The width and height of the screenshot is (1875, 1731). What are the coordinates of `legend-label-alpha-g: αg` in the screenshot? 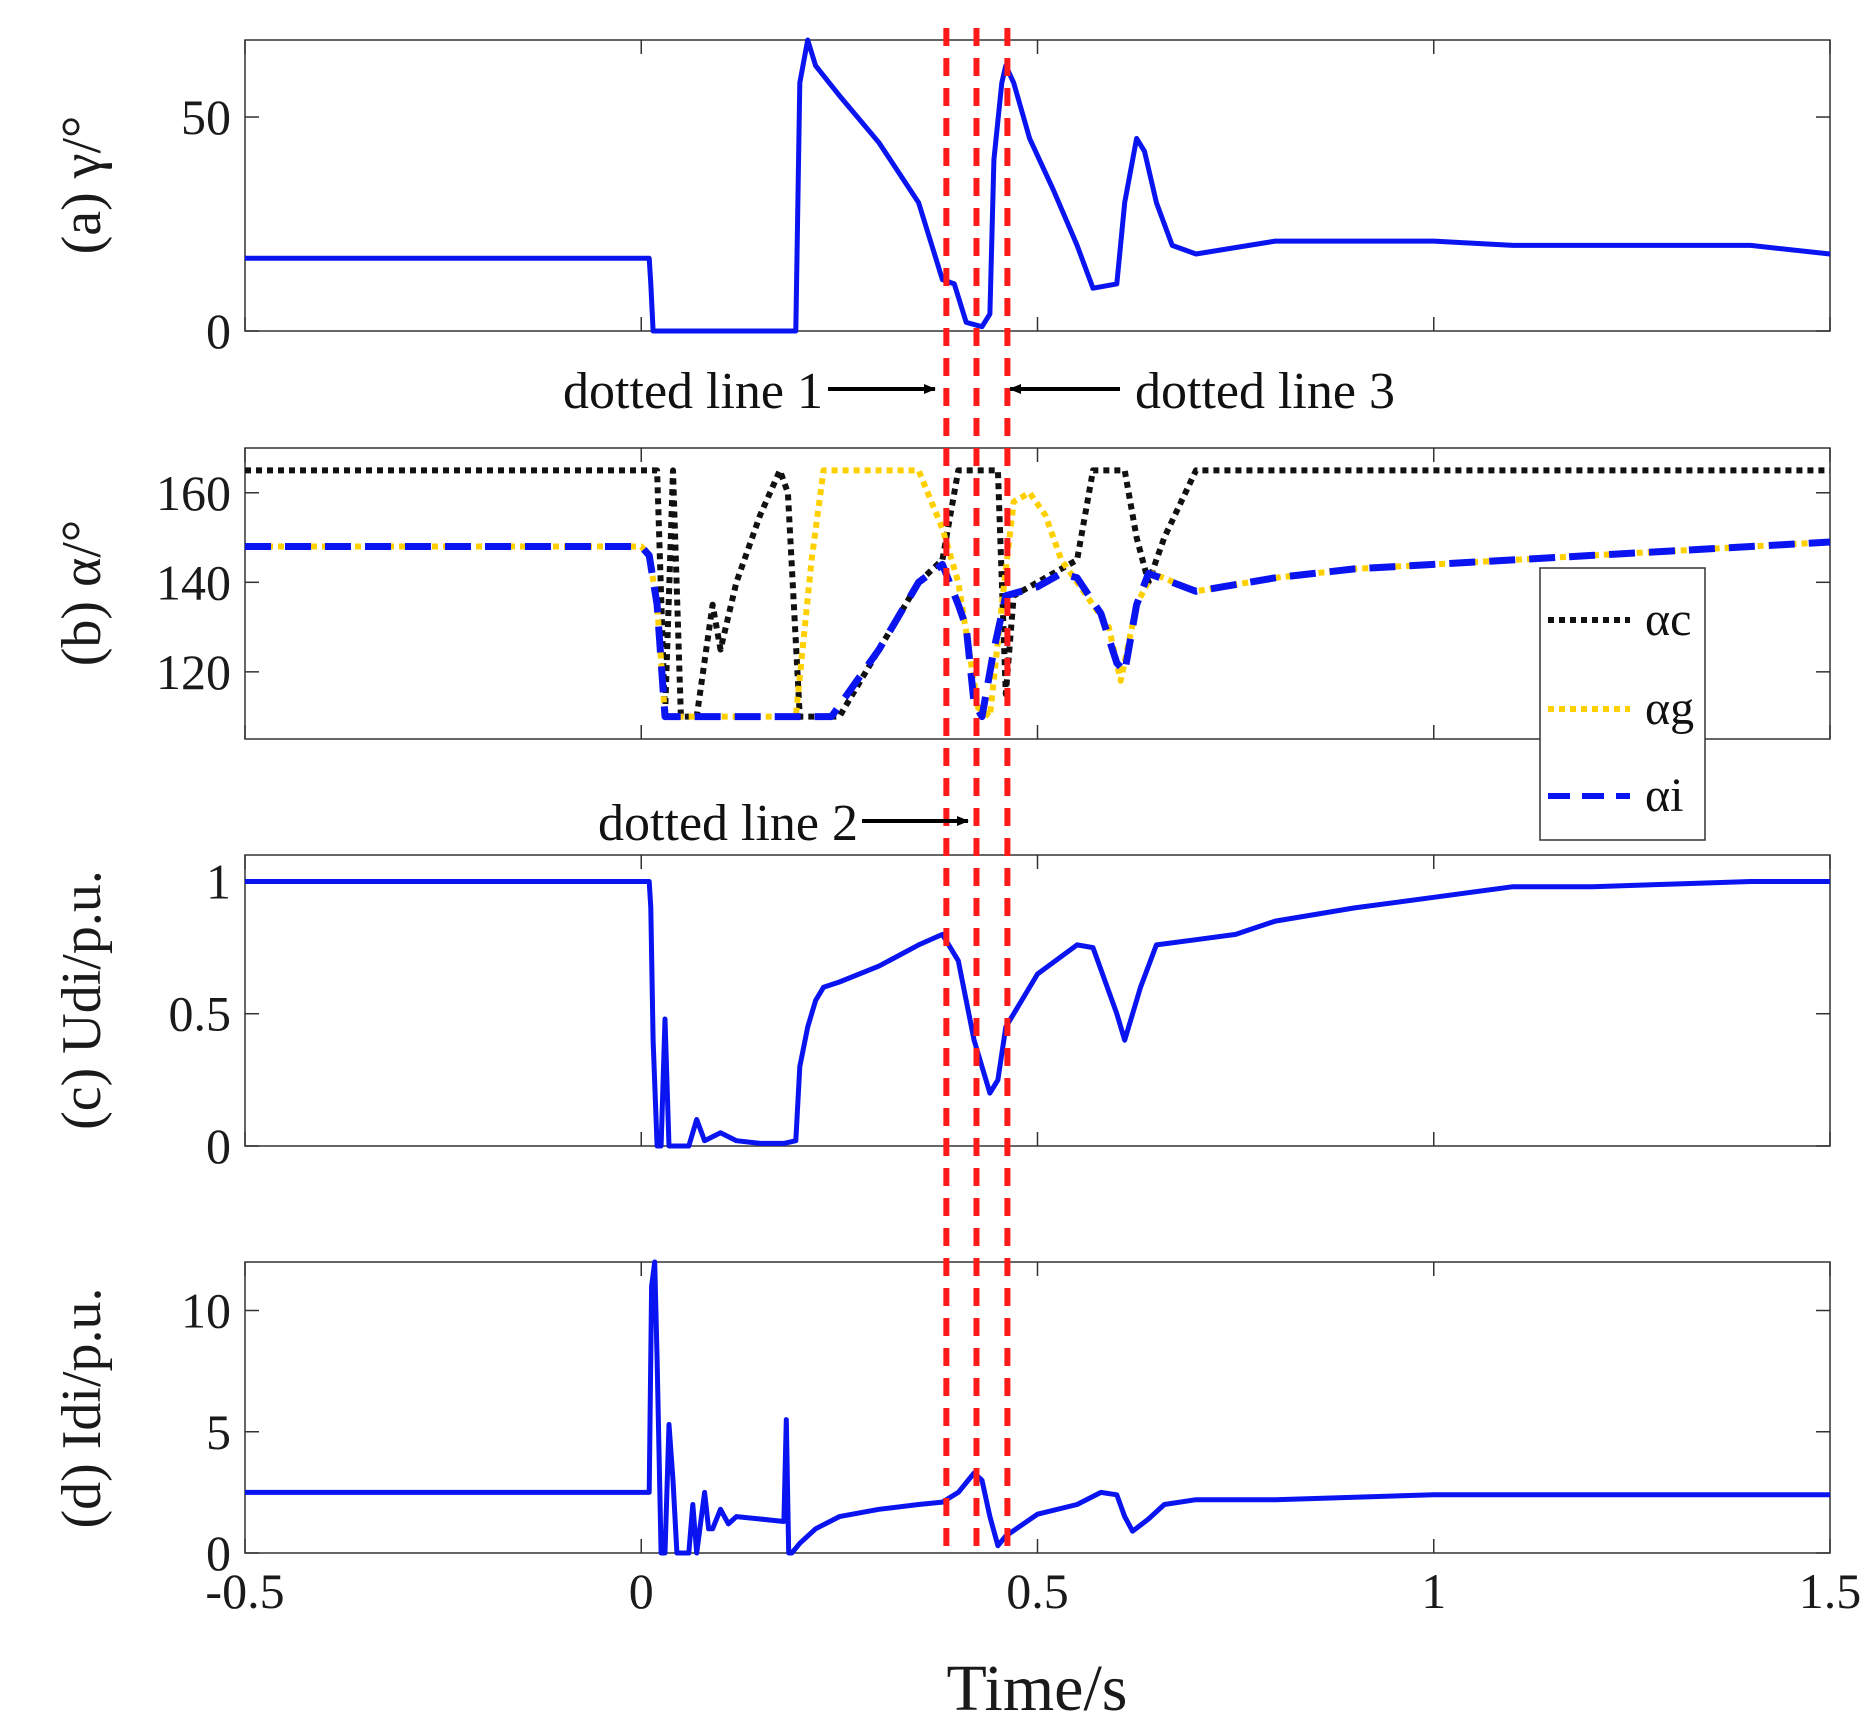 It's located at (1669, 708).